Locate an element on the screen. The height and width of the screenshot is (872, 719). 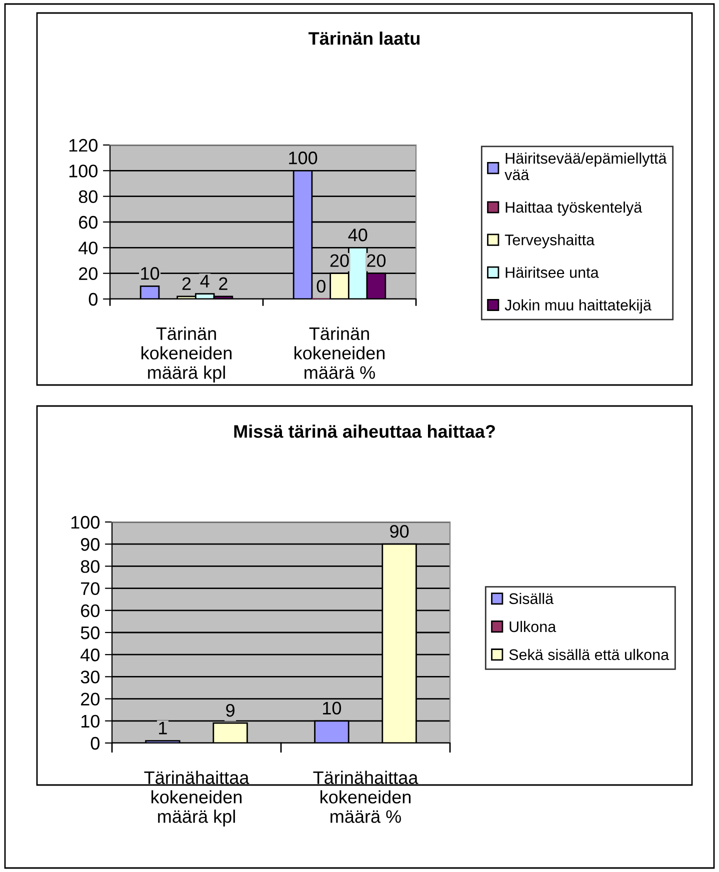
legend-label: Haittaa työskentelyä is located at coordinates (574, 209).